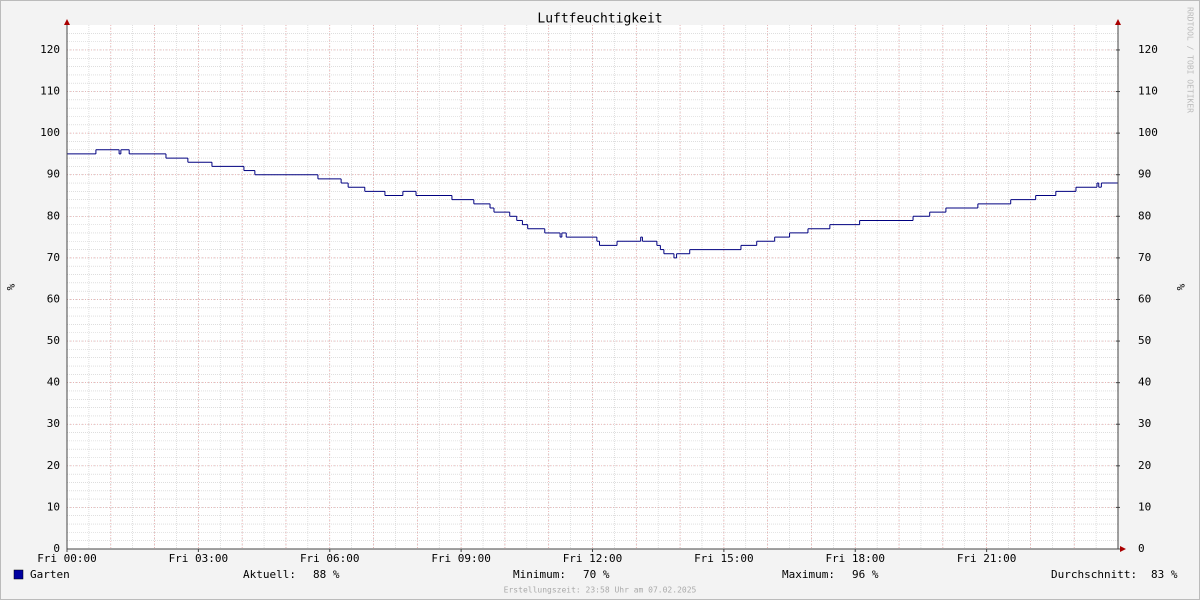 The height and width of the screenshot is (600, 1200). Describe the element at coordinates (56, 548) in the screenshot. I see `y-tick-label: 0` at that location.